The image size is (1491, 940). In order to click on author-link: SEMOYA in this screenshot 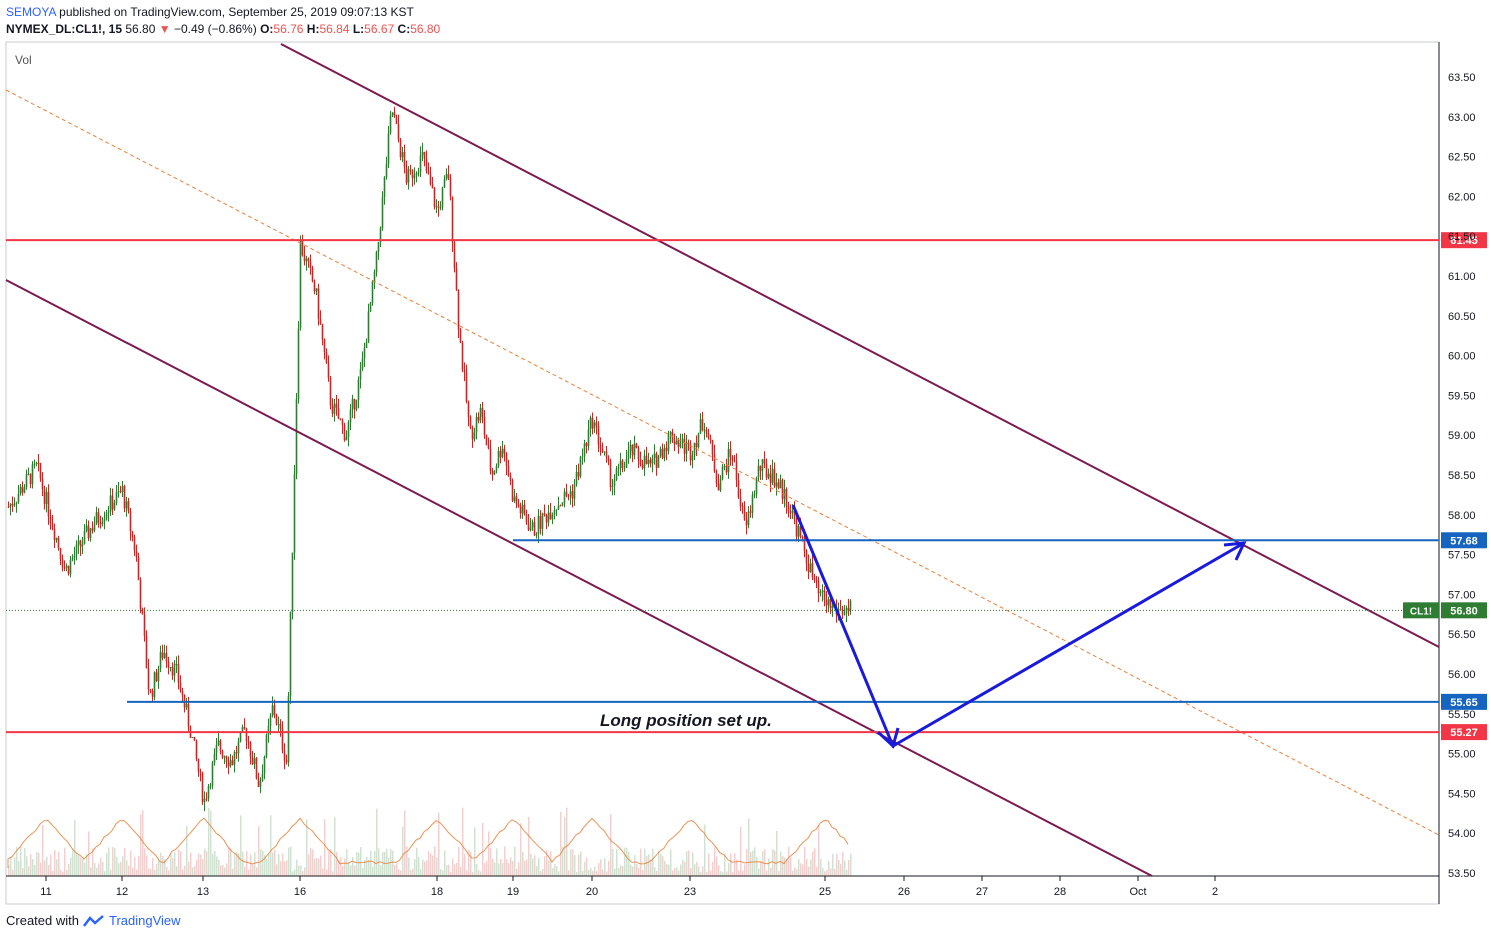, I will do `click(31, 12)`.